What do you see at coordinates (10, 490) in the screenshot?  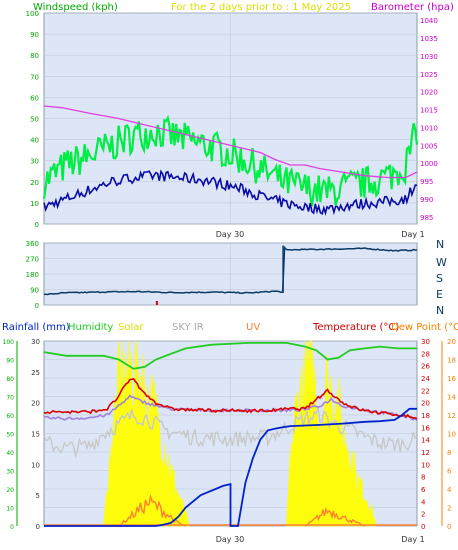 I see `humidity-tick-20: 20` at bounding box center [10, 490].